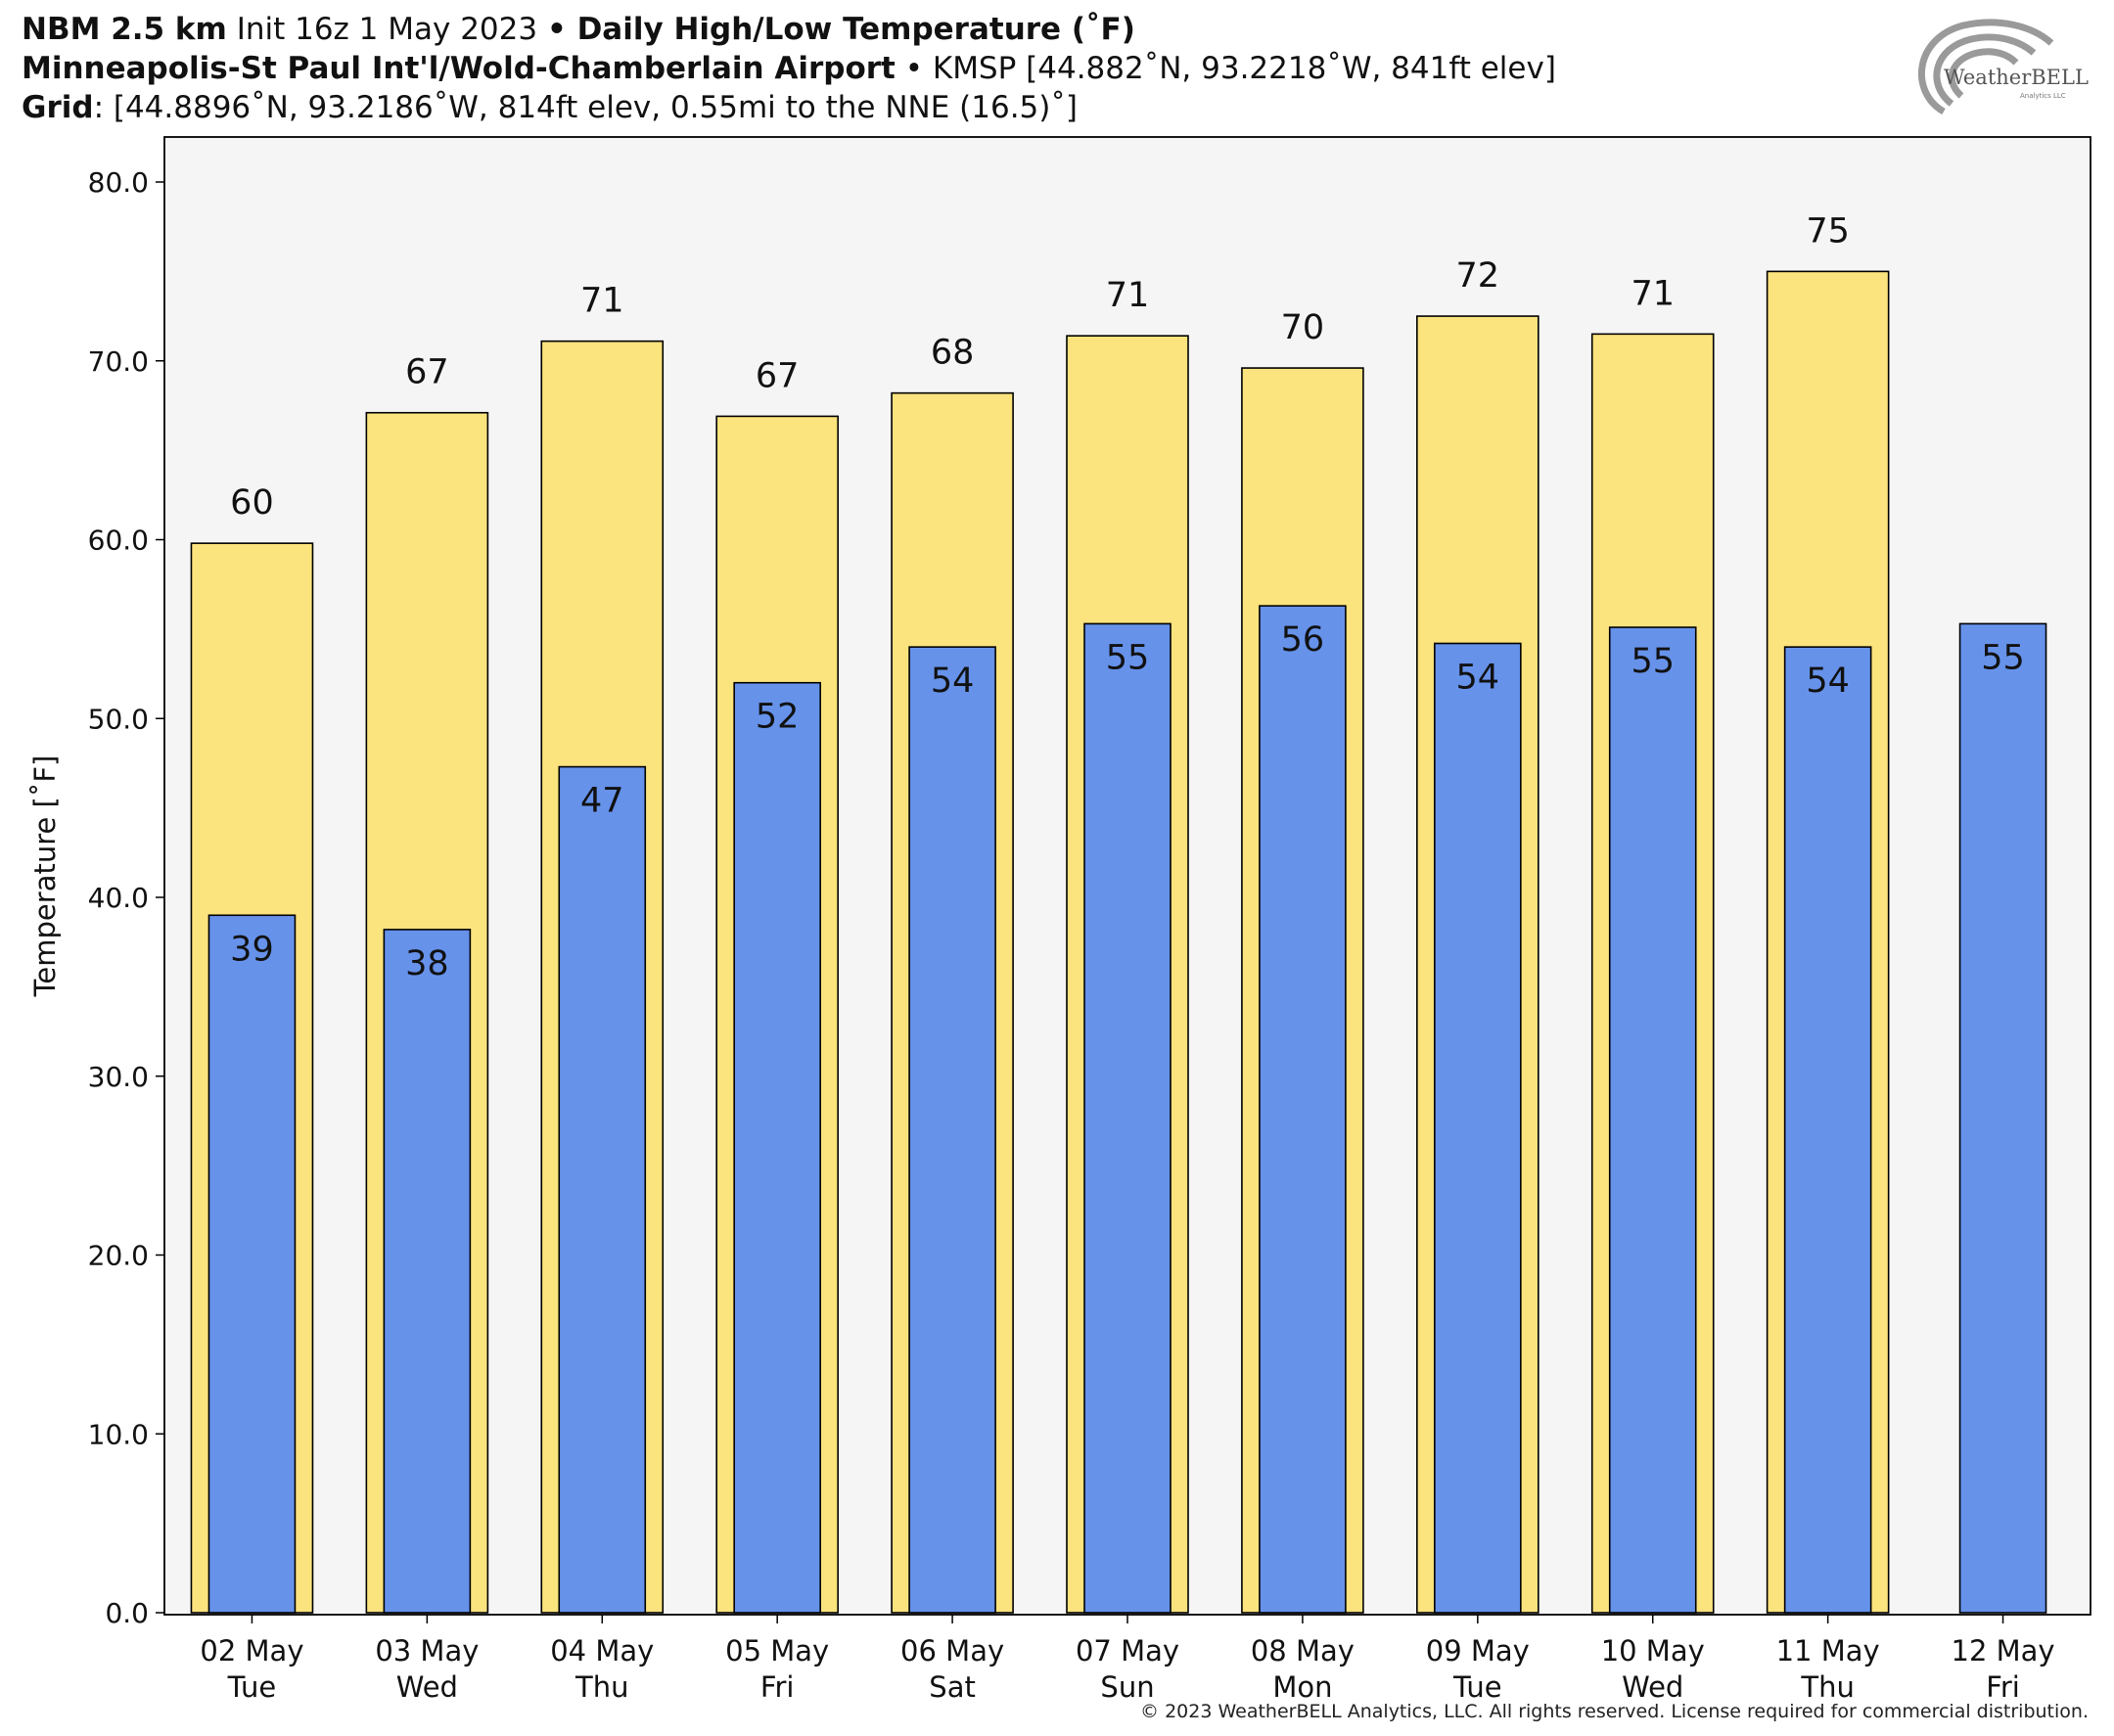 The height and width of the screenshot is (1736, 2114). Describe the element at coordinates (119, 1256) in the screenshot. I see `y-tick-label: 20.0` at that location.